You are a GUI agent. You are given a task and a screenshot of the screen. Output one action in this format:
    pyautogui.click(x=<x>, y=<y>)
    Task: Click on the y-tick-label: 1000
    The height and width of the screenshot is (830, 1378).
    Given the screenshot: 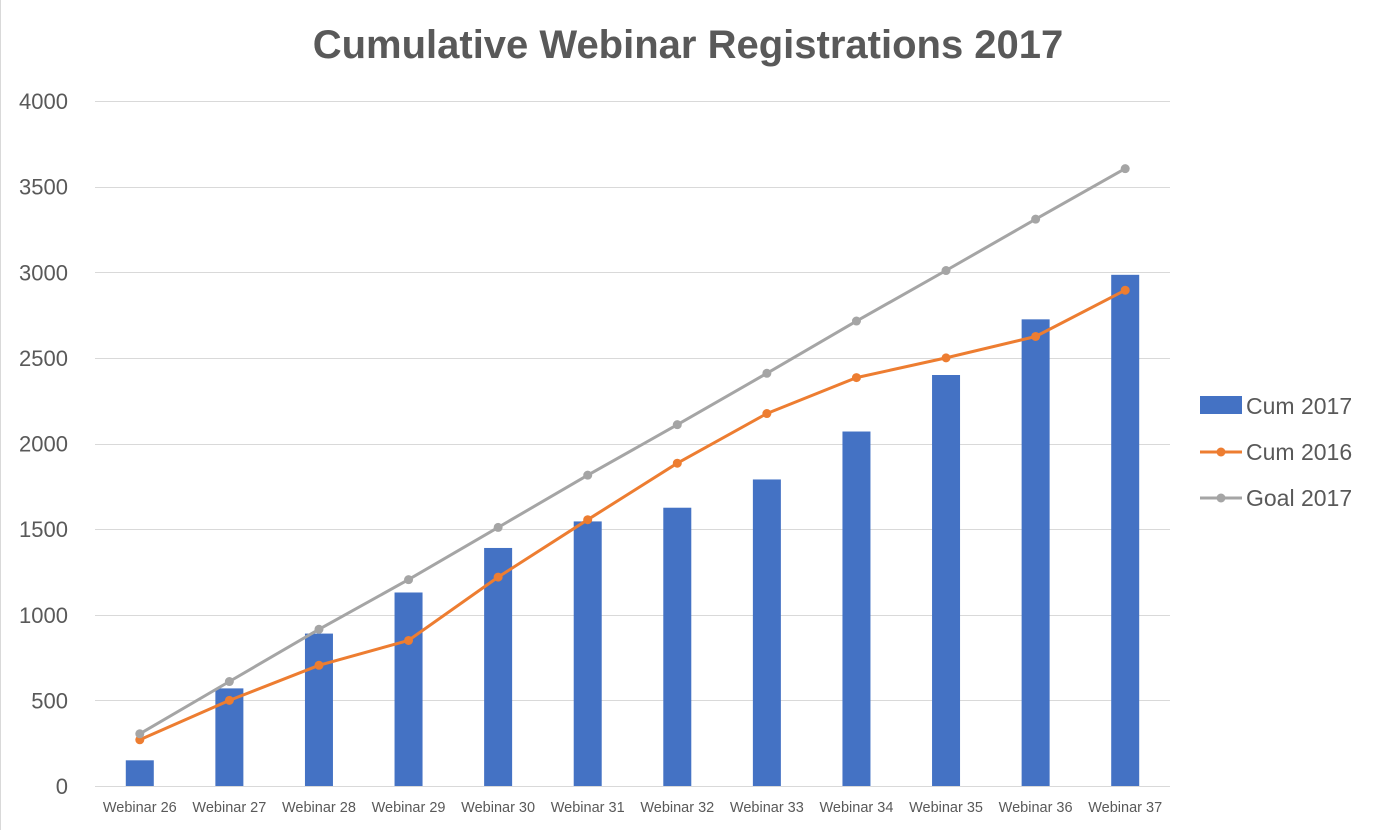 What is the action you would take?
    pyautogui.click(x=43, y=615)
    